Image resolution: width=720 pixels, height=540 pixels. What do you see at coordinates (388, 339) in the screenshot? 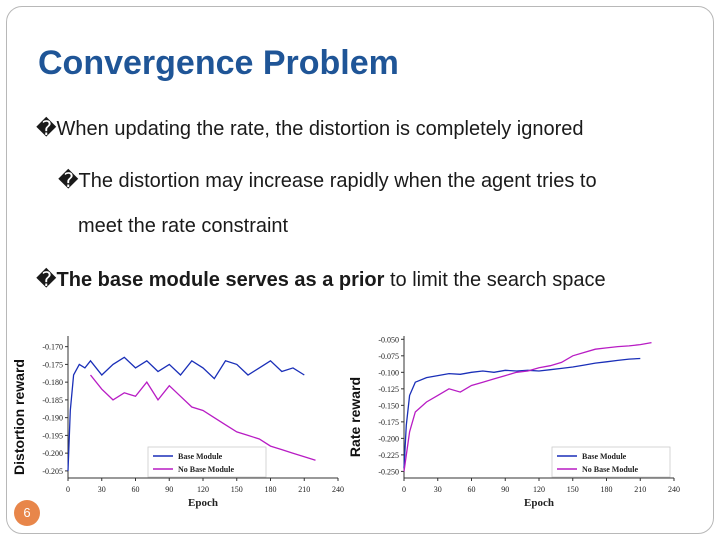
I see `y-tick-label: -0.050` at bounding box center [388, 339].